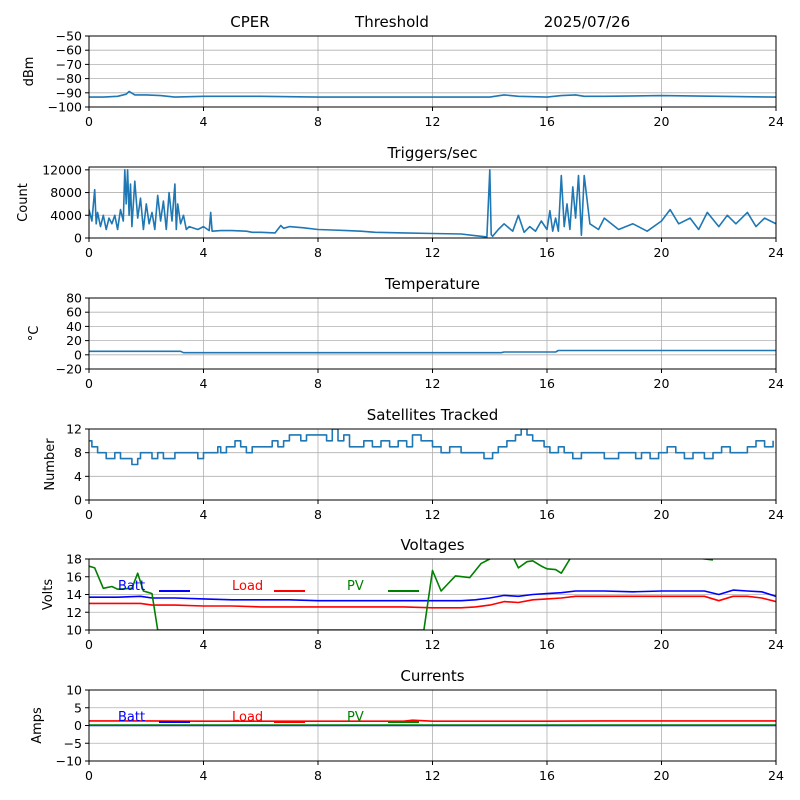  Describe the element at coordinates (776, 644) in the screenshot. I see `voltages-xtick-label: 24` at that location.